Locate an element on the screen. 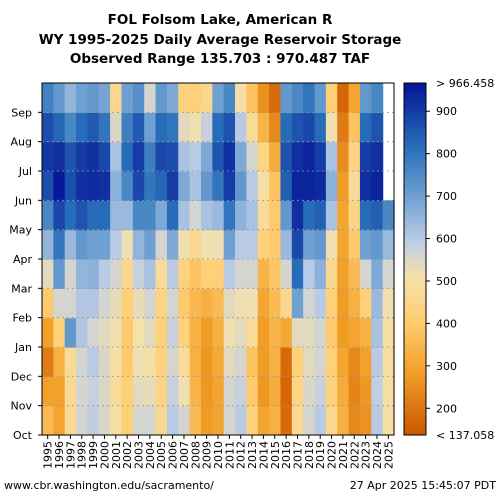 The image size is (500, 500). y-tick-label: Nov is located at coordinates (22, 406).